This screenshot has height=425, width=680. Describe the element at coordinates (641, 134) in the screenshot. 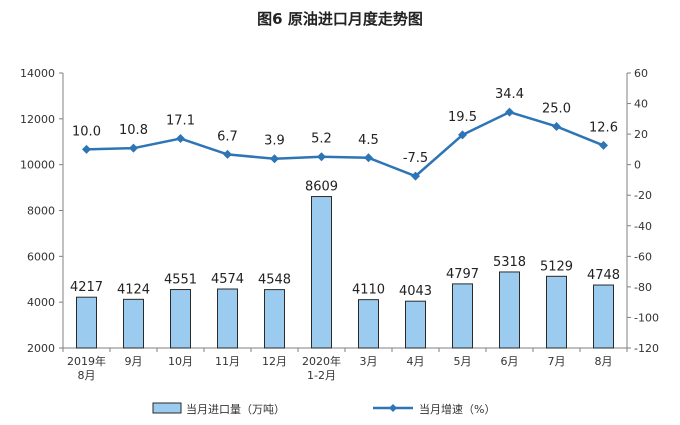

I see `right-tick-label: 20` at that location.